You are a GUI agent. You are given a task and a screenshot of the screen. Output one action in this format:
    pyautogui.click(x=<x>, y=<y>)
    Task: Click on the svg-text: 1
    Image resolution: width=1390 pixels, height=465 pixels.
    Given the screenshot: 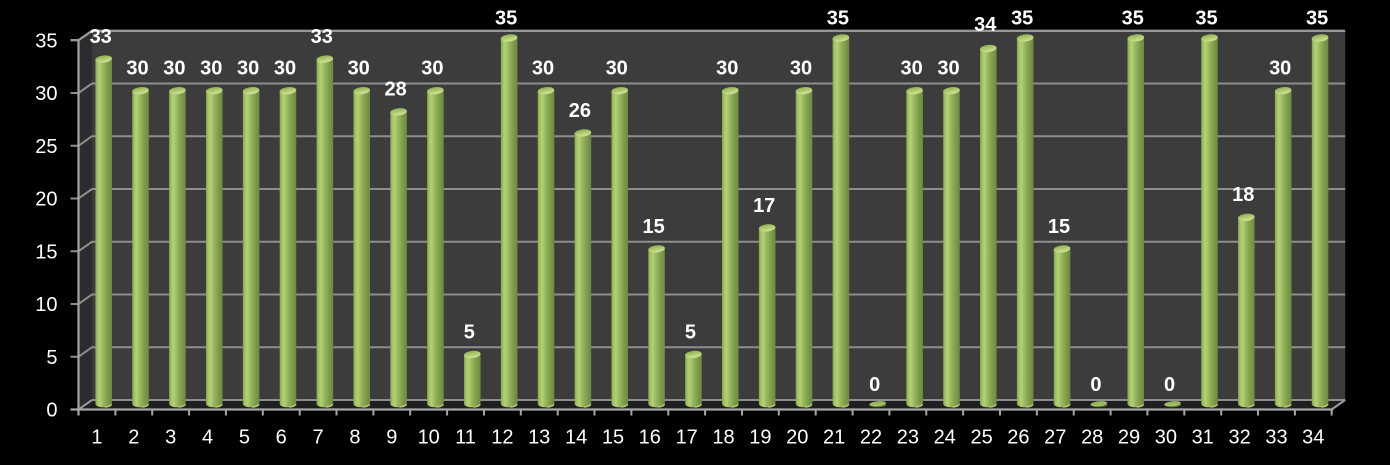 What is the action you would take?
    pyautogui.click(x=96, y=438)
    